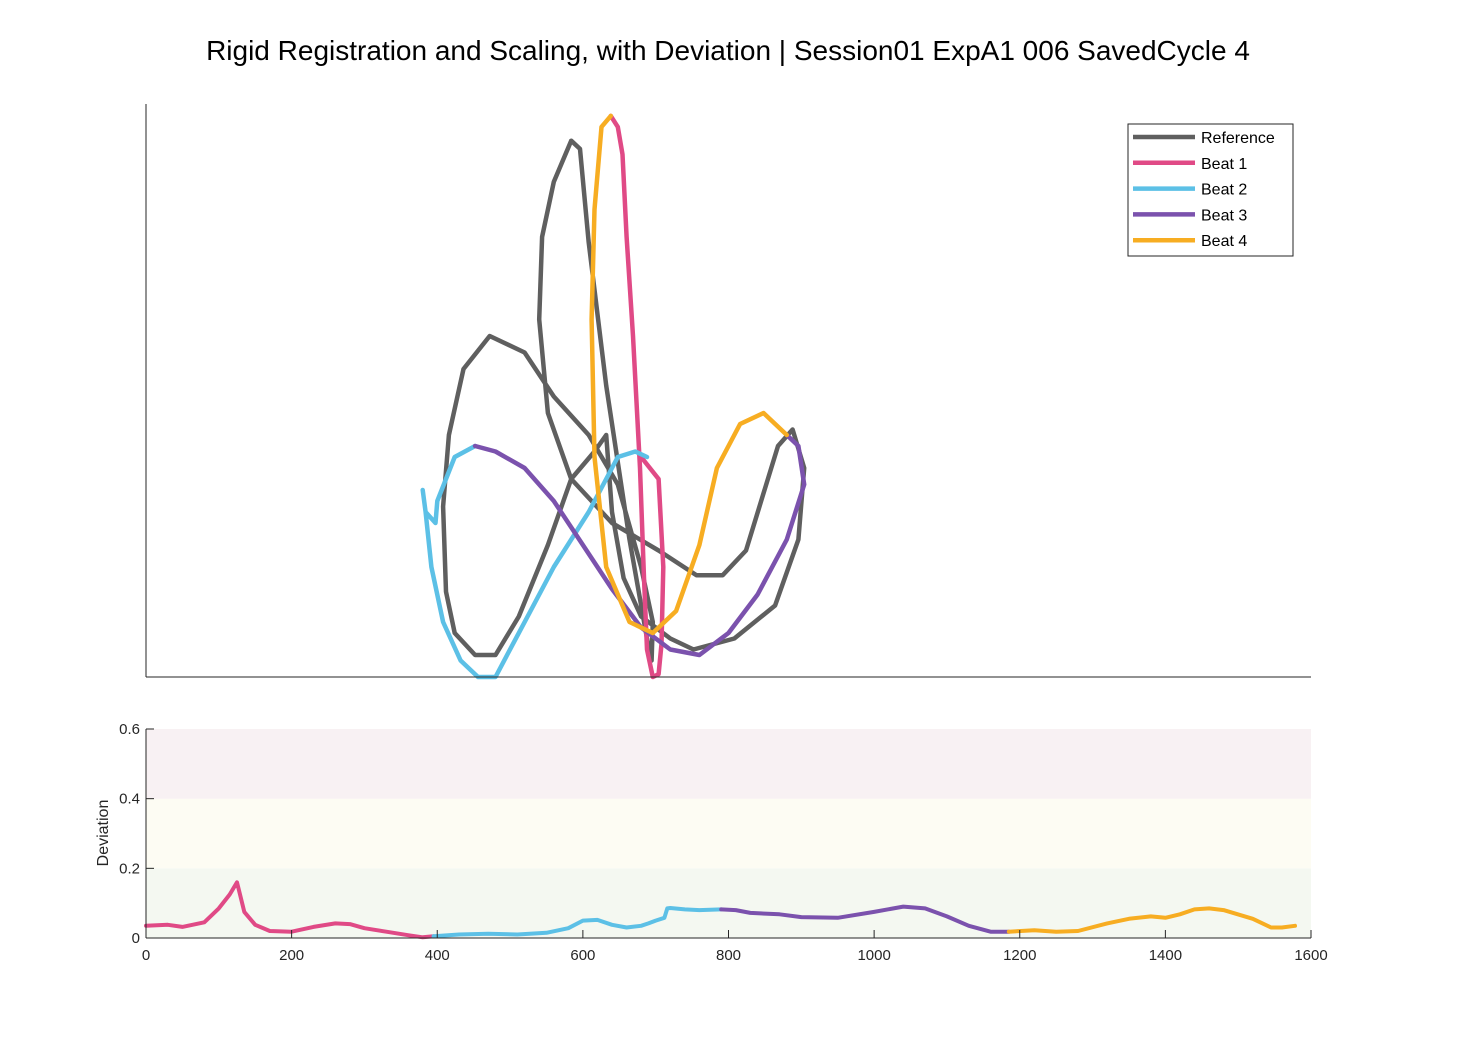  What do you see at coordinates (1224, 190) in the screenshot?
I see `legend-label-beat-2: Beat 2` at bounding box center [1224, 190].